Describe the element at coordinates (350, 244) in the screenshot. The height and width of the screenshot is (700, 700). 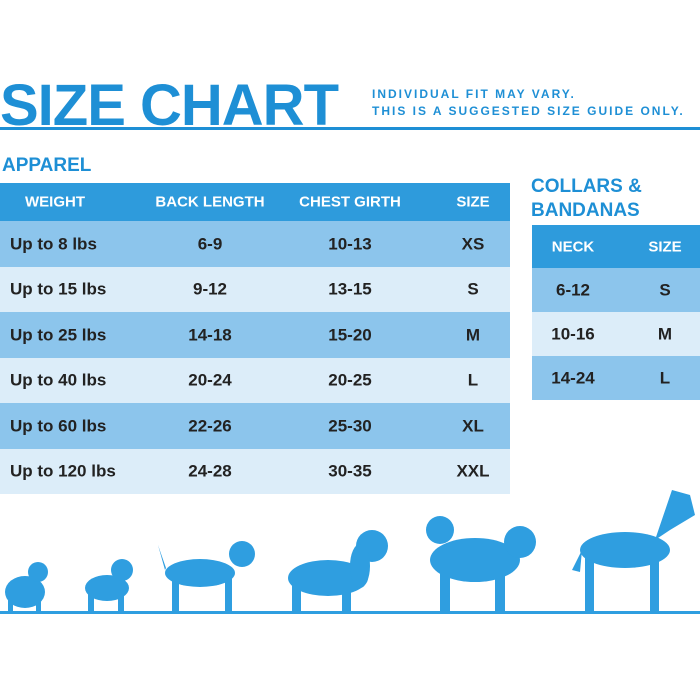
I see `table-cell: 10-13` at that location.